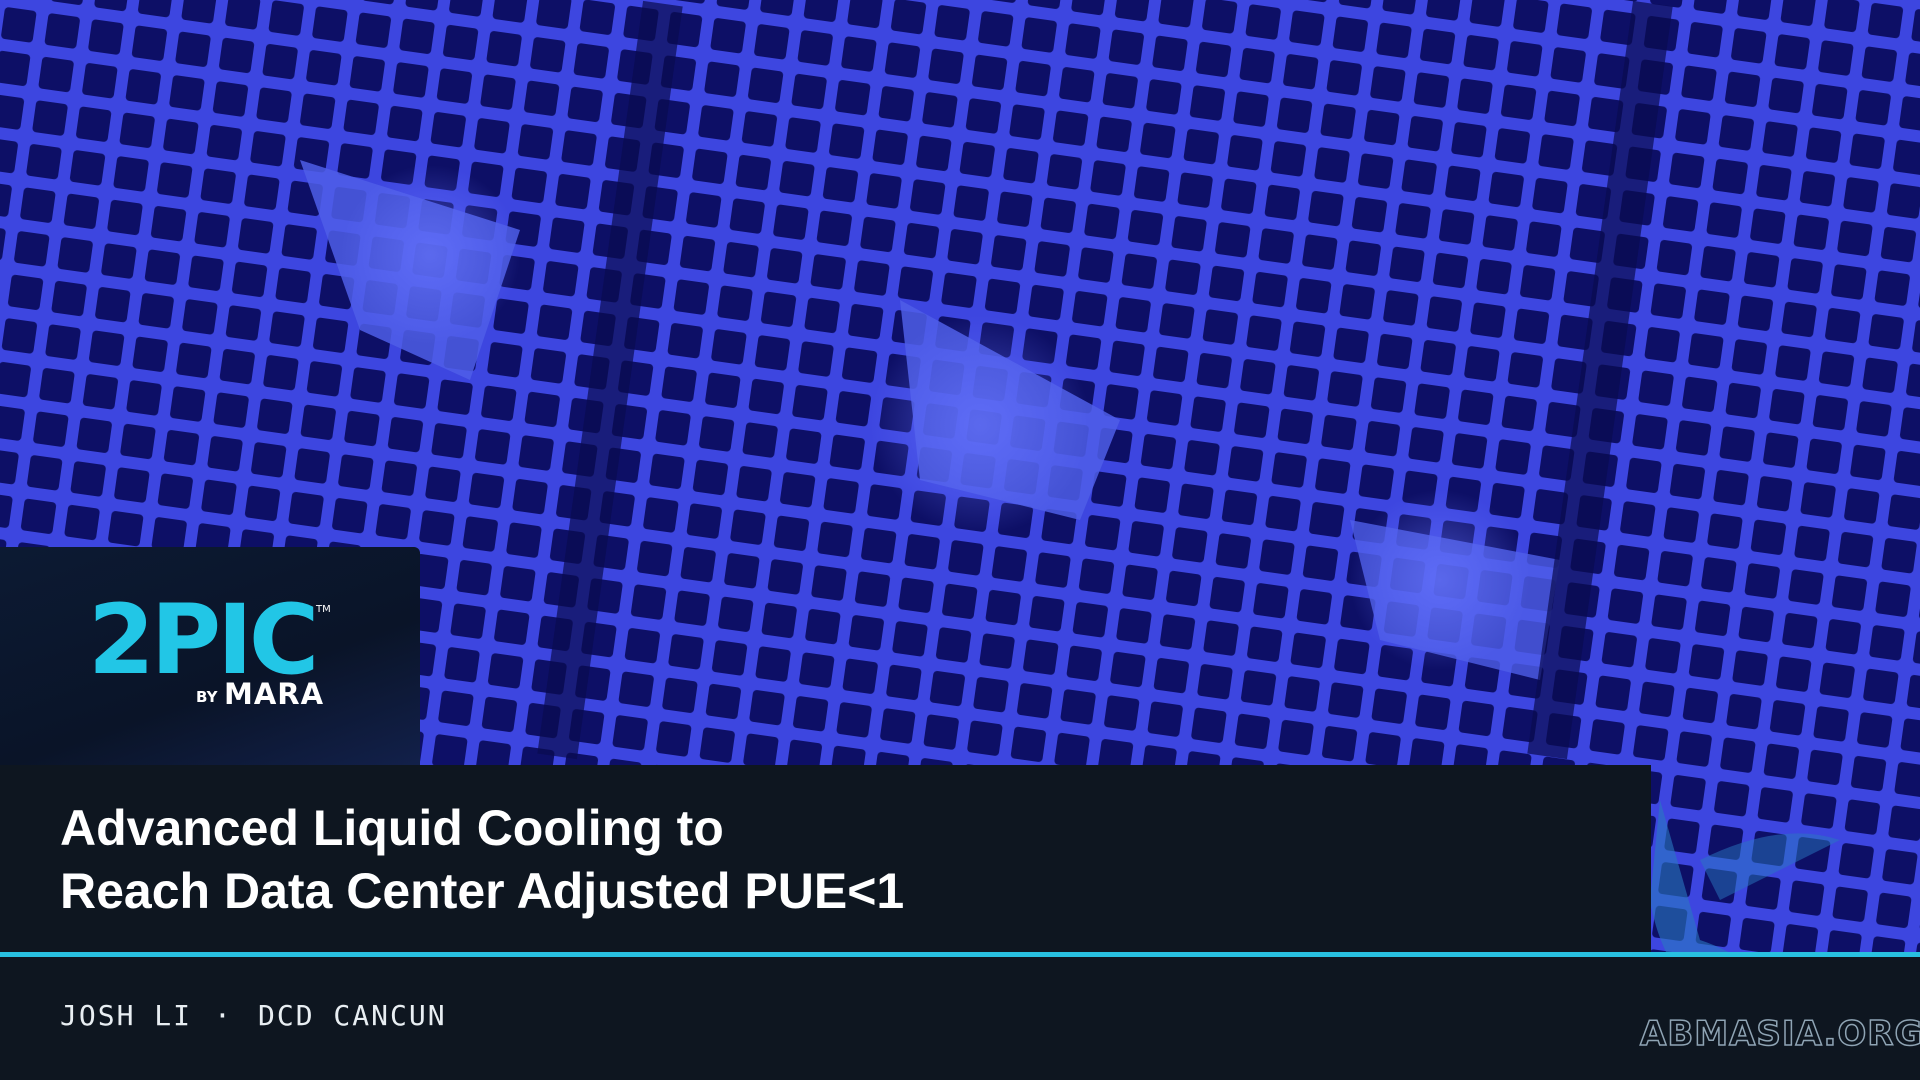 This screenshot has height=1080, width=1920. Describe the element at coordinates (274, 694) in the screenshot. I see `logo-company: MARA` at that location.